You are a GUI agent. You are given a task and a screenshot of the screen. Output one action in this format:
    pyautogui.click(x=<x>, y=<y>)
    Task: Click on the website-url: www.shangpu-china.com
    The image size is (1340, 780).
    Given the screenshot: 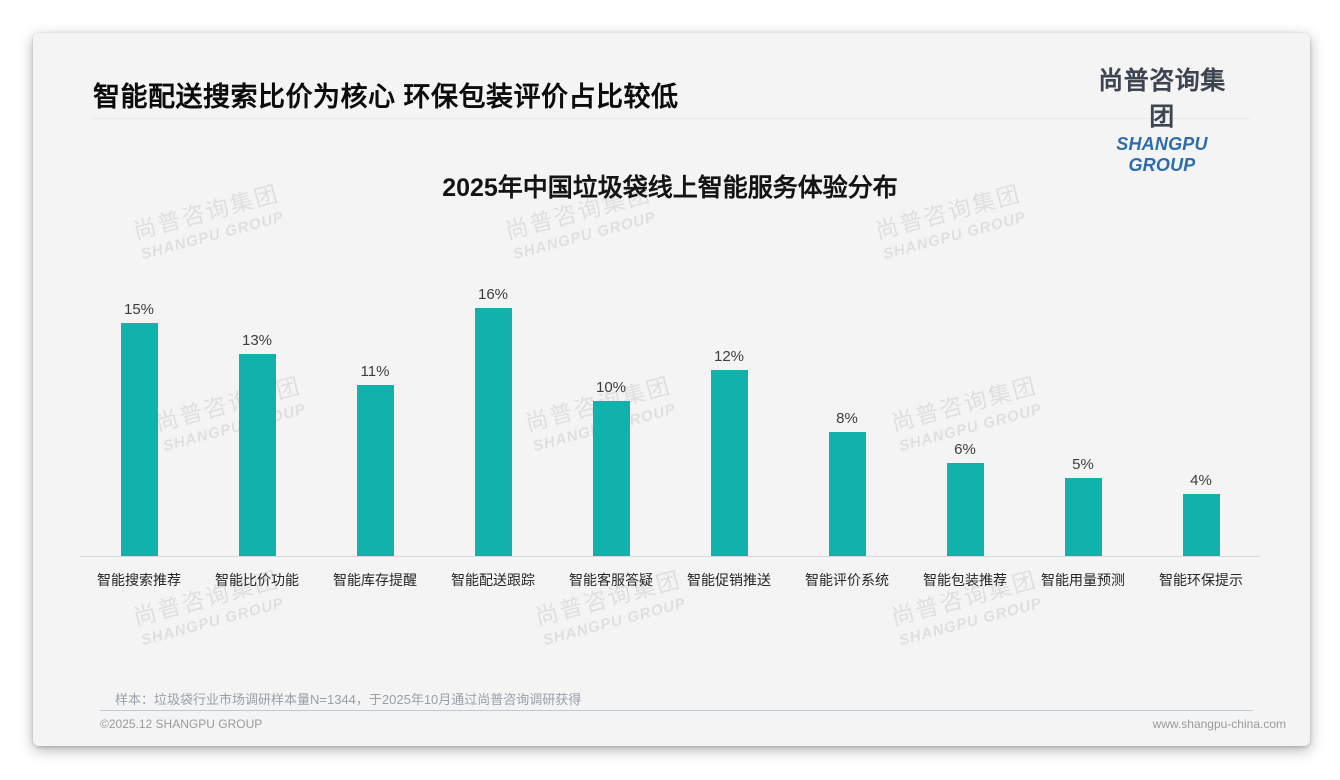 What is the action you would take?
    pyautogui.click(x=1219, y=724)
    